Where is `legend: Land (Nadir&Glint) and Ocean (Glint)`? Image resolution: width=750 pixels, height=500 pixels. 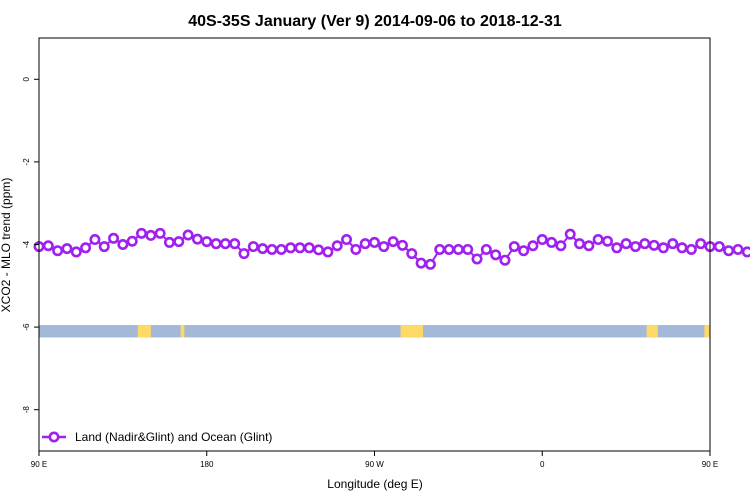
legend: Land (Nadir&Glint) and Ocean (Glint) is located at coordinates (157, 437).